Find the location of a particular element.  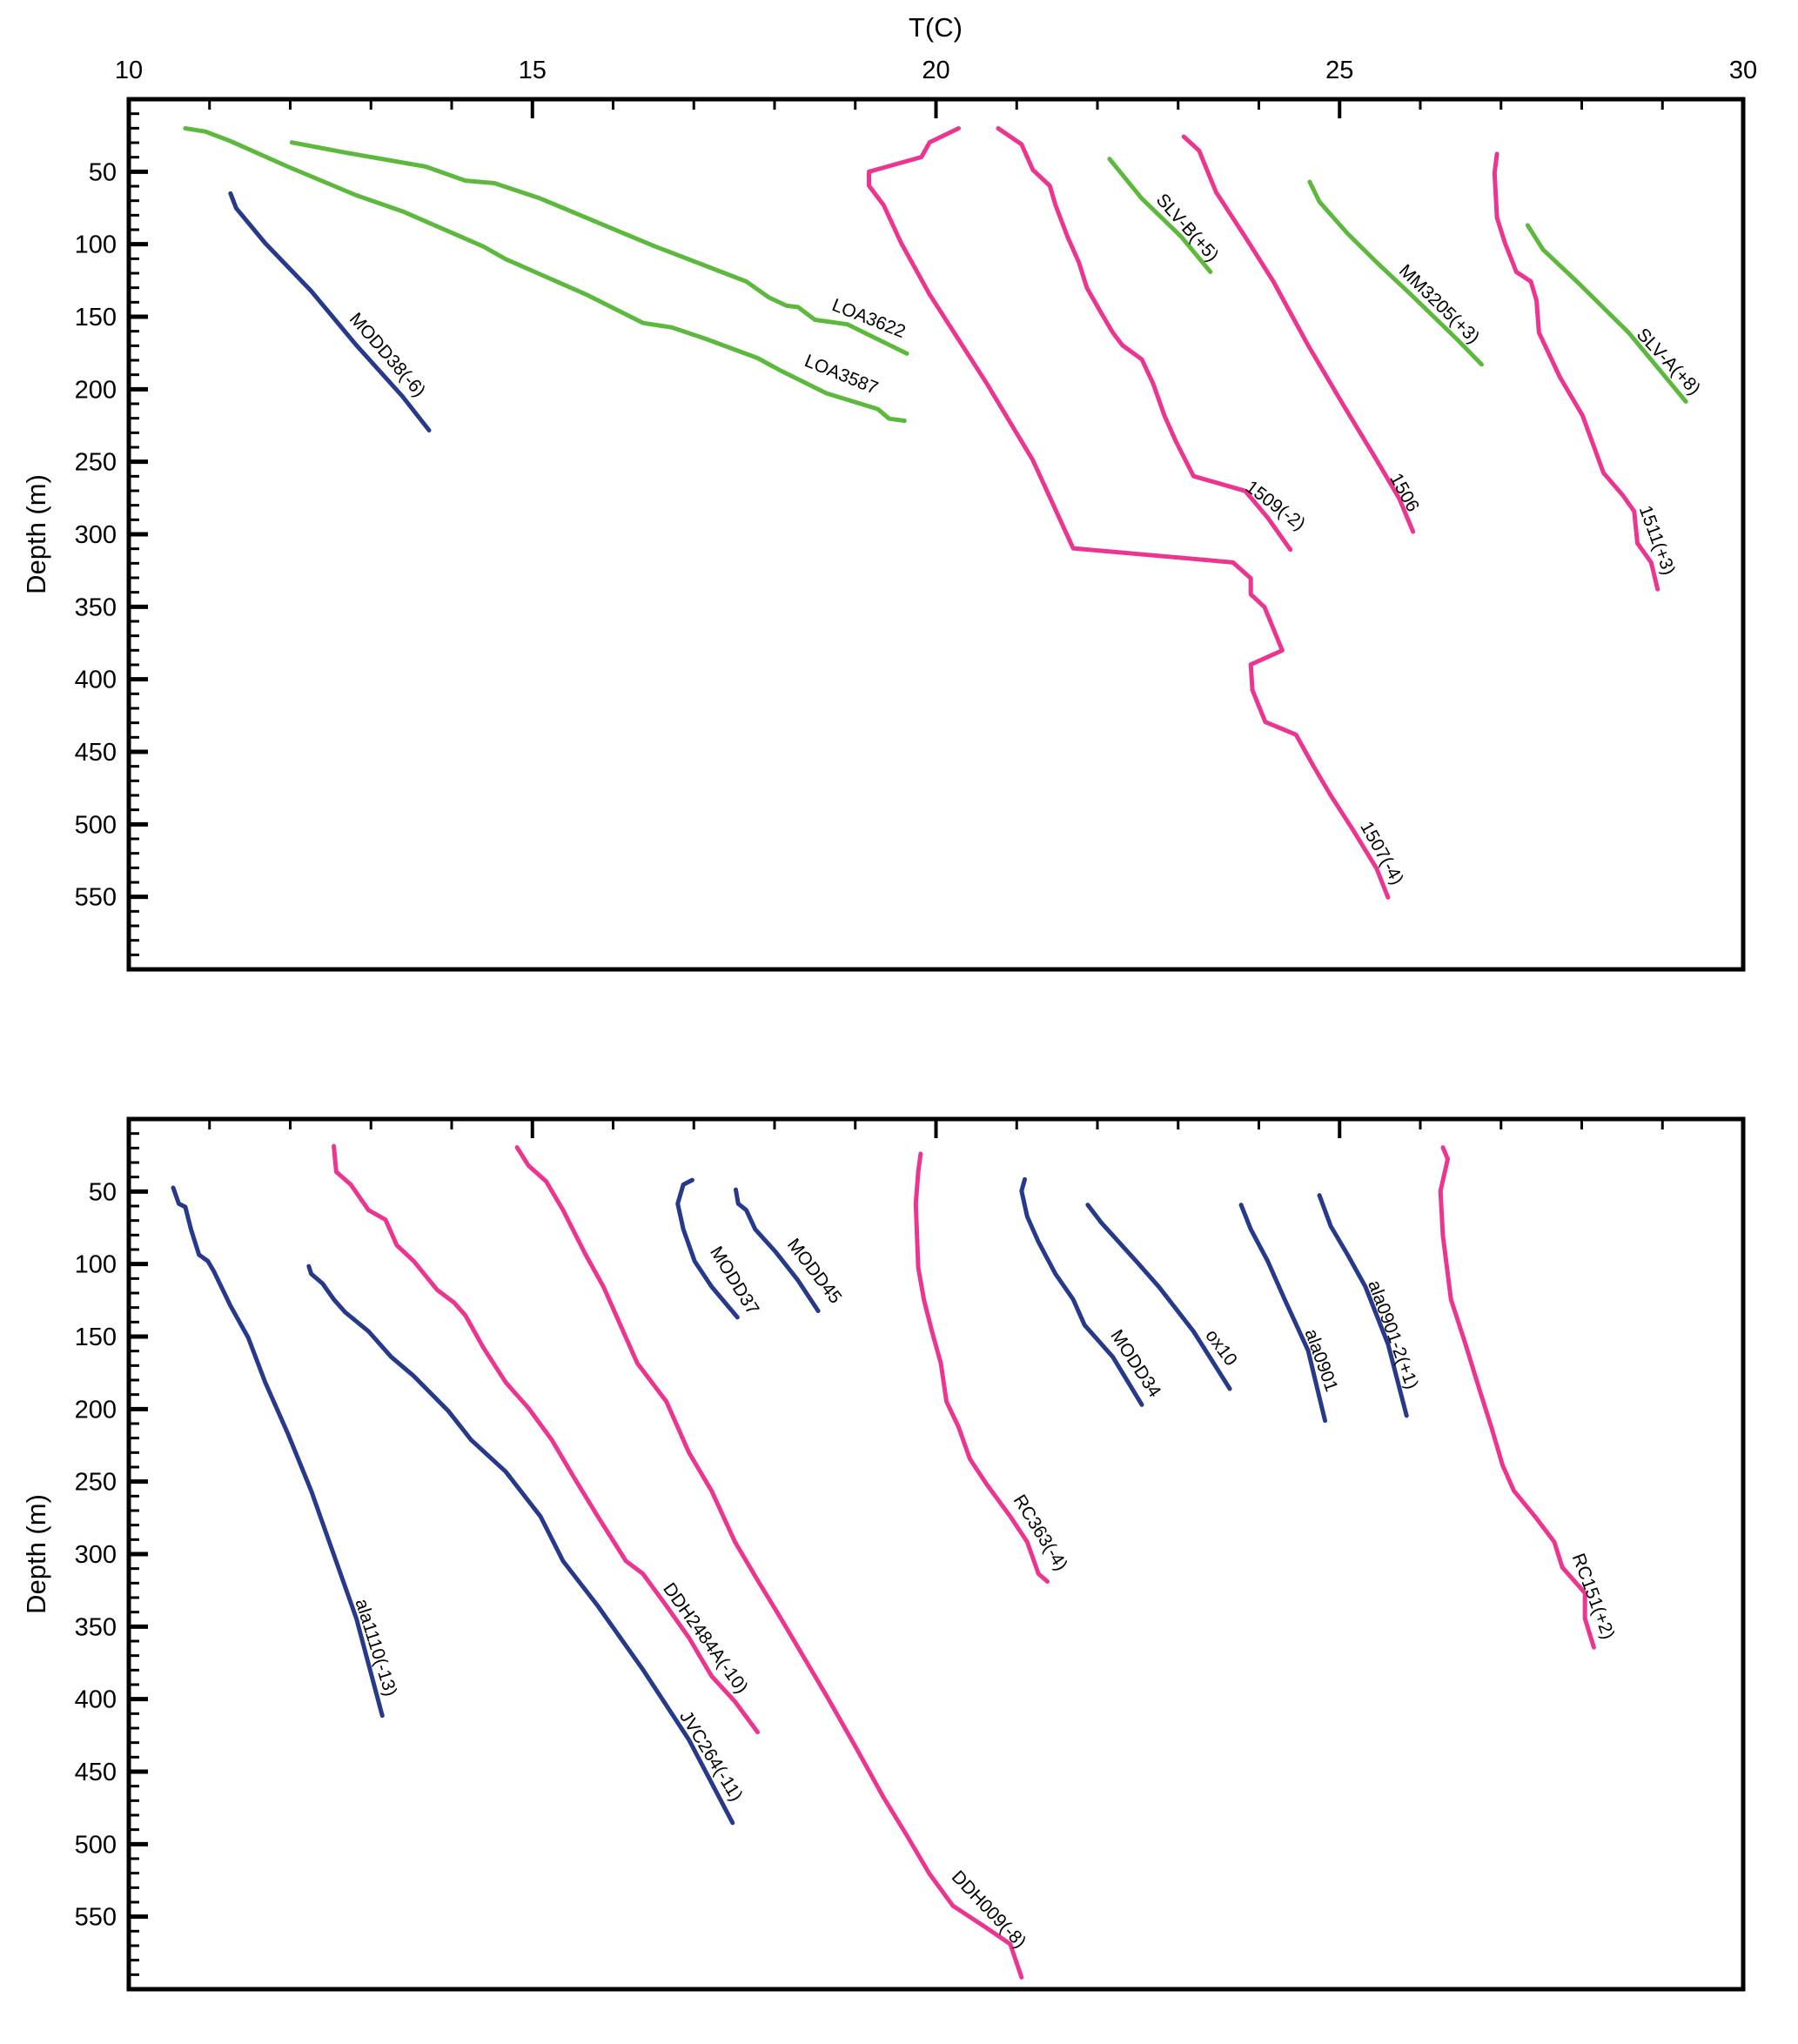

series-label: MODD38(-6) is located at coordinates (388, 355).